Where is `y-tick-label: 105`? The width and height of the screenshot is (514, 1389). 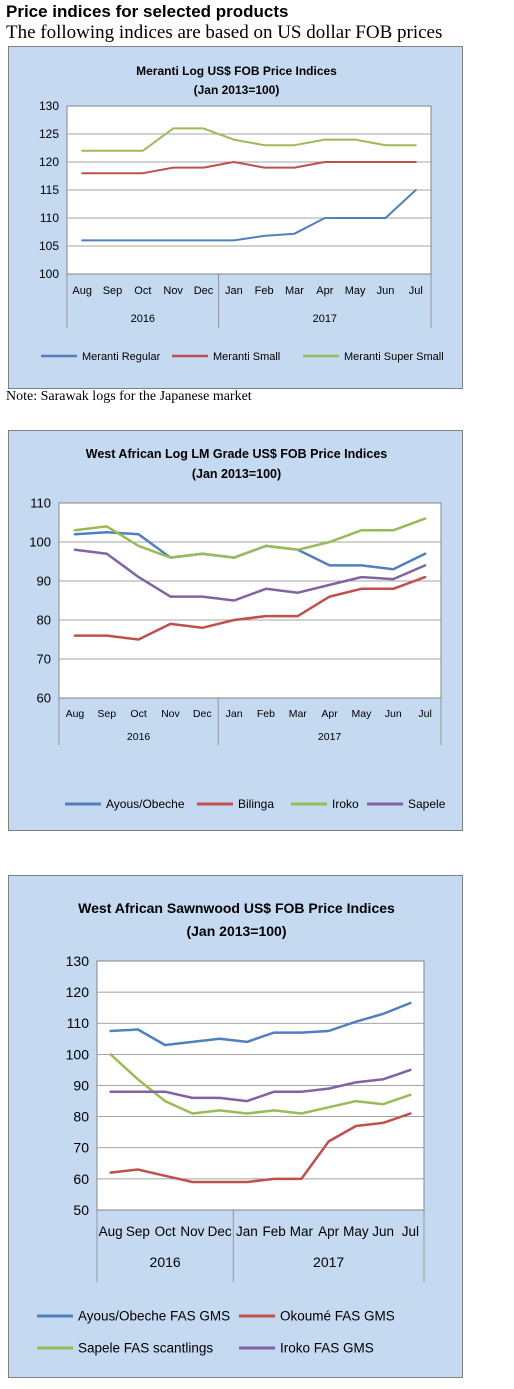
y-tick-label: 105 is located at coordinates (49, 246).